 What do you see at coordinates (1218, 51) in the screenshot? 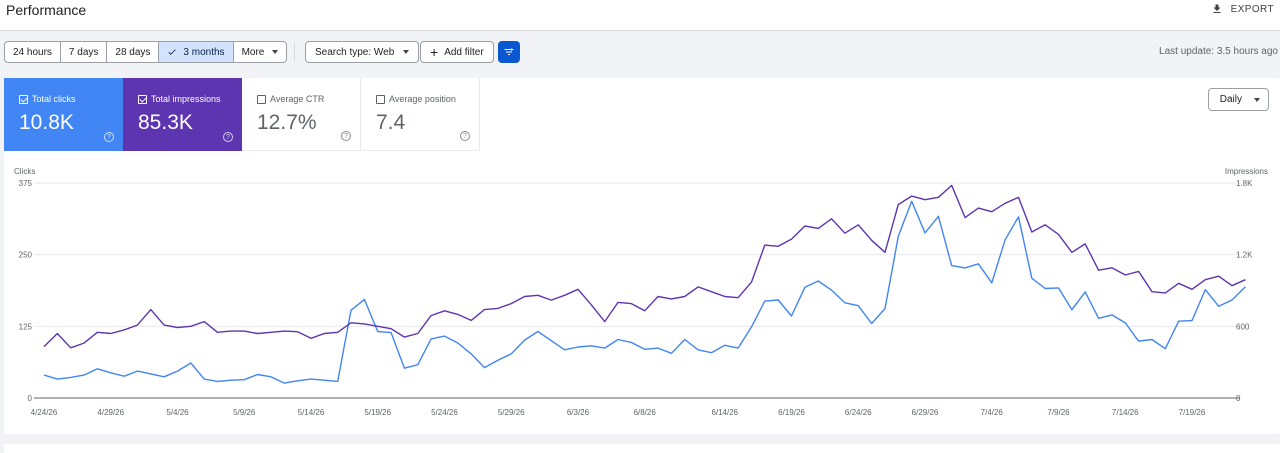
I see `last-update-text: Last update: 3.5 hours ago` at bounding box center [1218, 51].